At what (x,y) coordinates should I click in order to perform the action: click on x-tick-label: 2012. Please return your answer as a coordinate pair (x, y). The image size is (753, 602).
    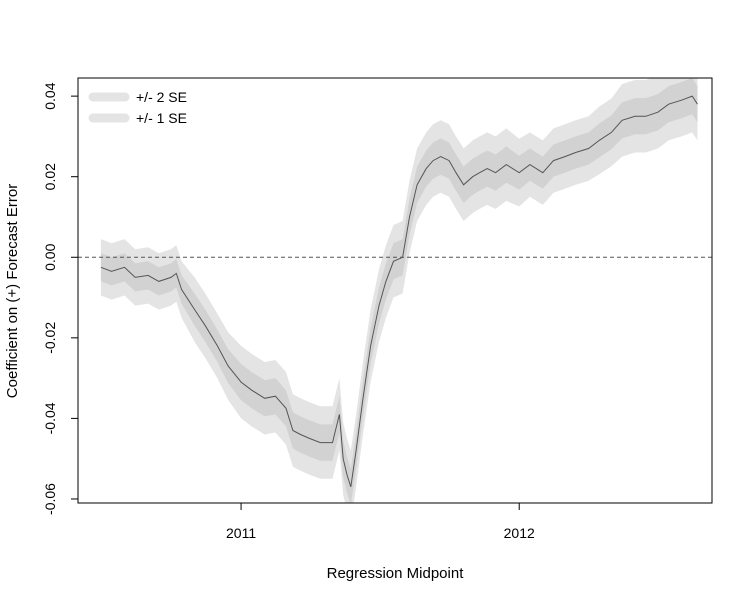
    Looking at the image, I should click on (519, 533).